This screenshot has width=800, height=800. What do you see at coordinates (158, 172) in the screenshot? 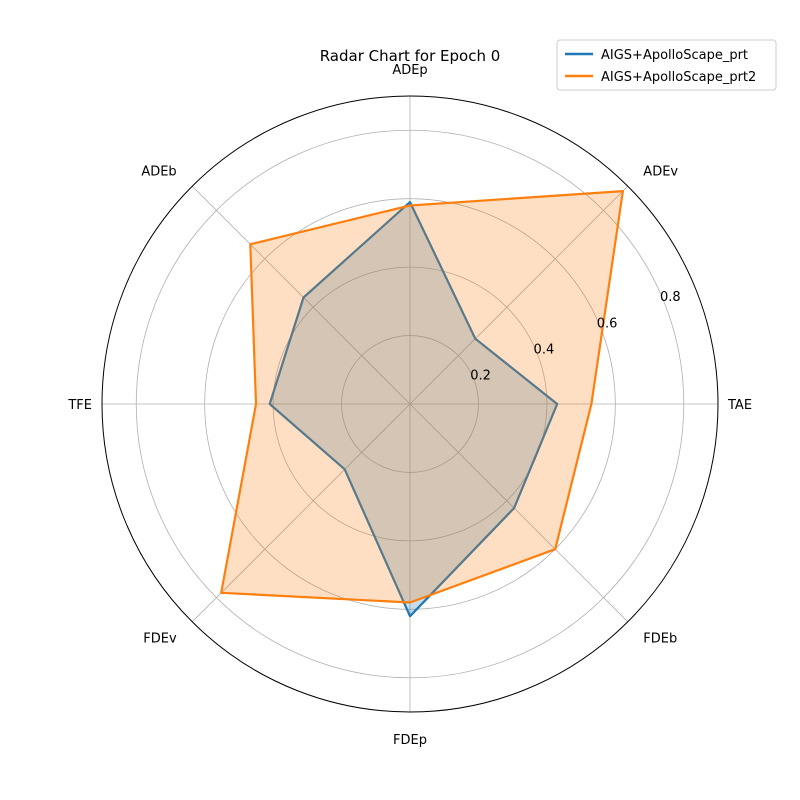
I see `category-label-adeb: ADEb` at bounding box center [158, 172].